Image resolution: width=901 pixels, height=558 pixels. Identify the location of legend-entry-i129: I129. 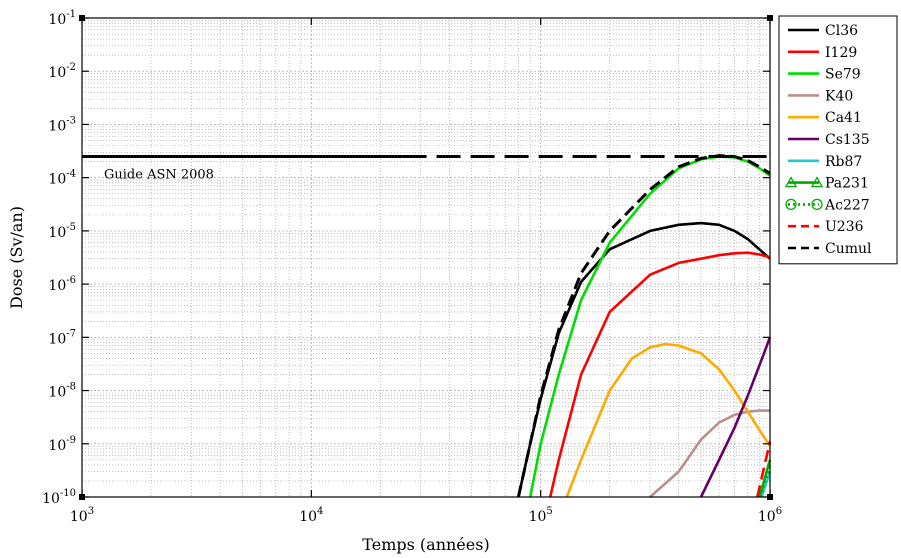
(822, 53).